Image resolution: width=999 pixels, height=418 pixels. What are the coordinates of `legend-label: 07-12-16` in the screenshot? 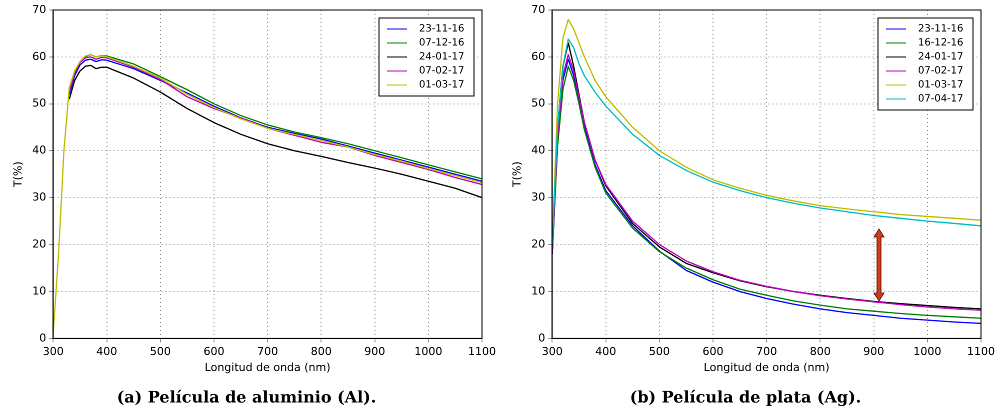 It's located at (441, 43).